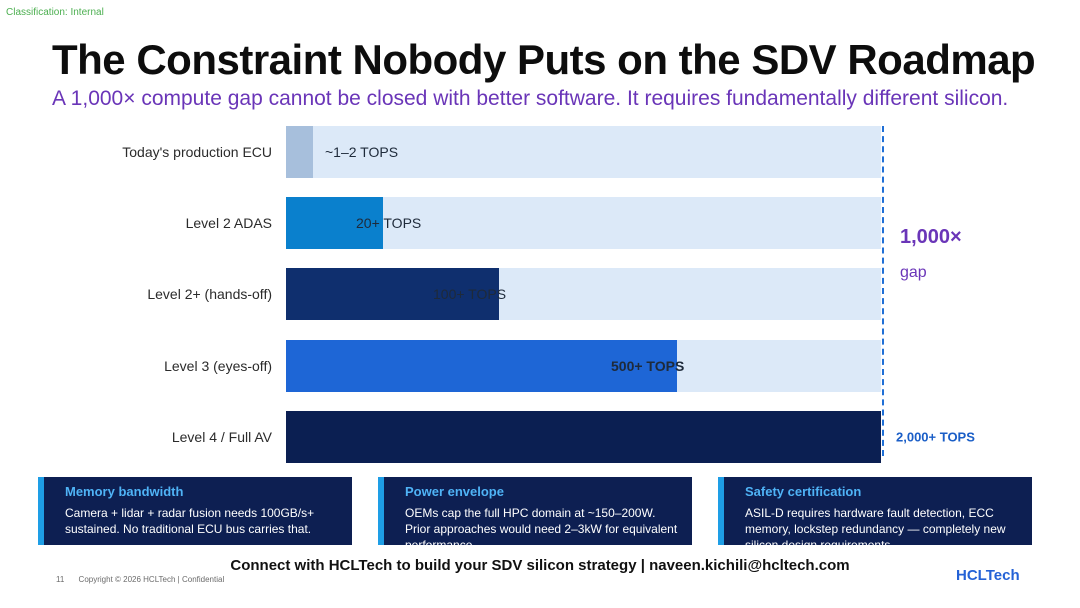 The image size is (1080, 608). Describe the element at coordinates (124, 491) in the screenshot. I see `card-title: Memory bandwidth` at that location.